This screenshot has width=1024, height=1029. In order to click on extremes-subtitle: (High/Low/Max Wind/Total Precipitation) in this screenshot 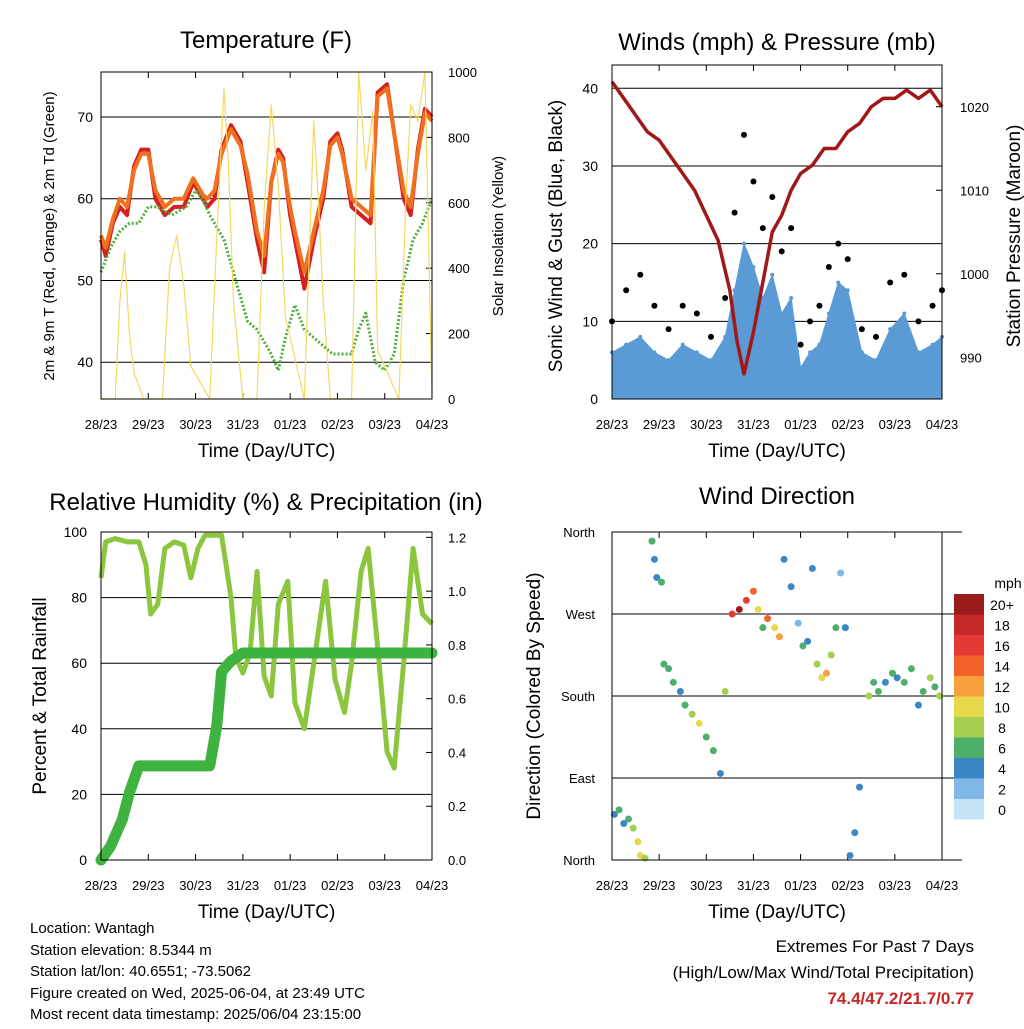, I will do `click(823, 972)`.